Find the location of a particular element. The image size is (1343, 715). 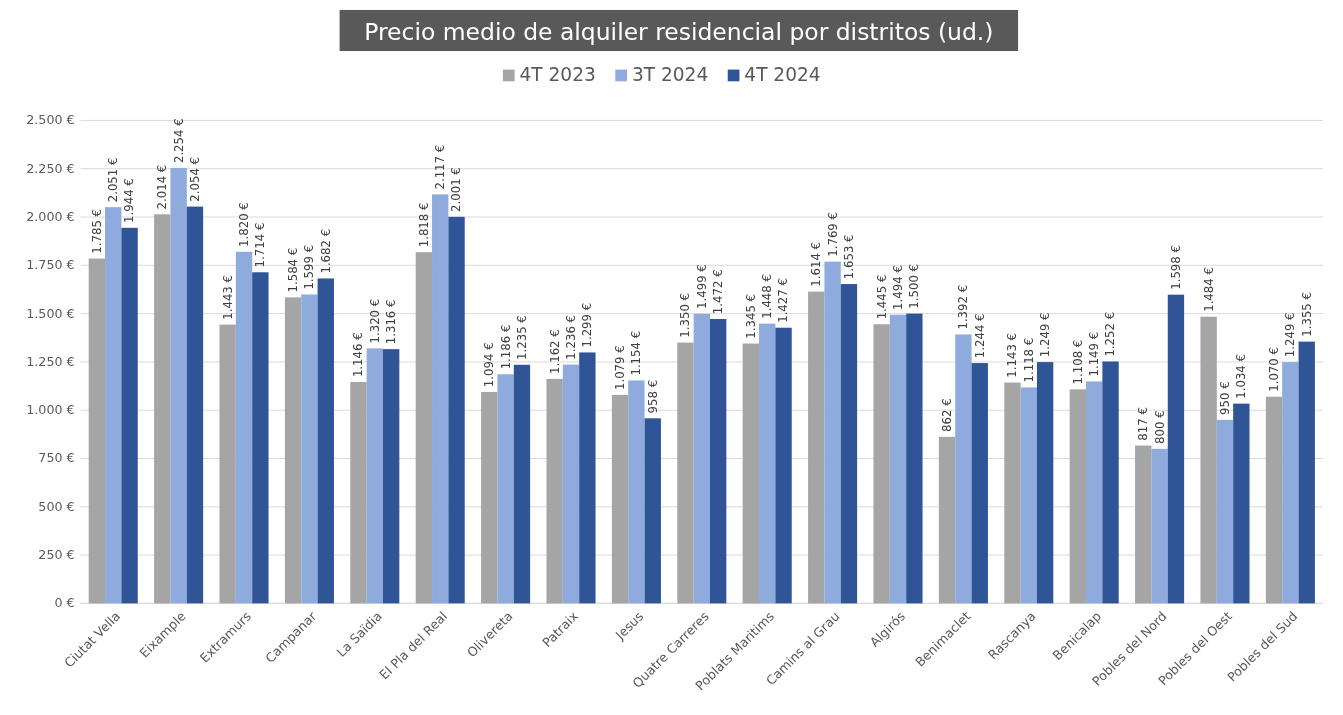

data-label: 1.235 € is located at coordinates (521, 337).